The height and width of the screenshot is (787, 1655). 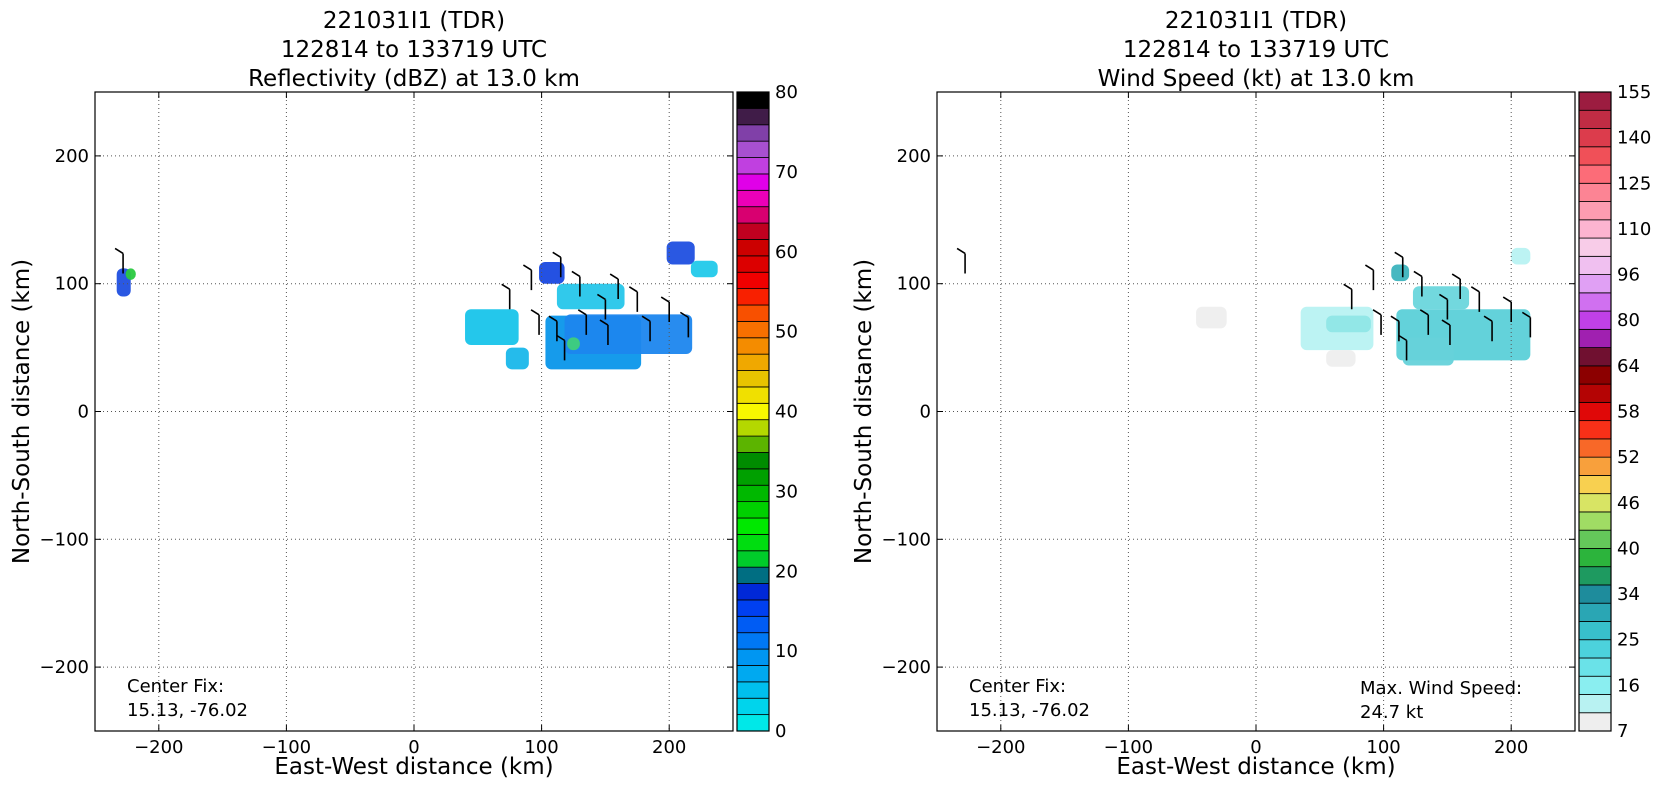 I want to click on colorbar-tick-label: 20, so click(x=786, y=571).